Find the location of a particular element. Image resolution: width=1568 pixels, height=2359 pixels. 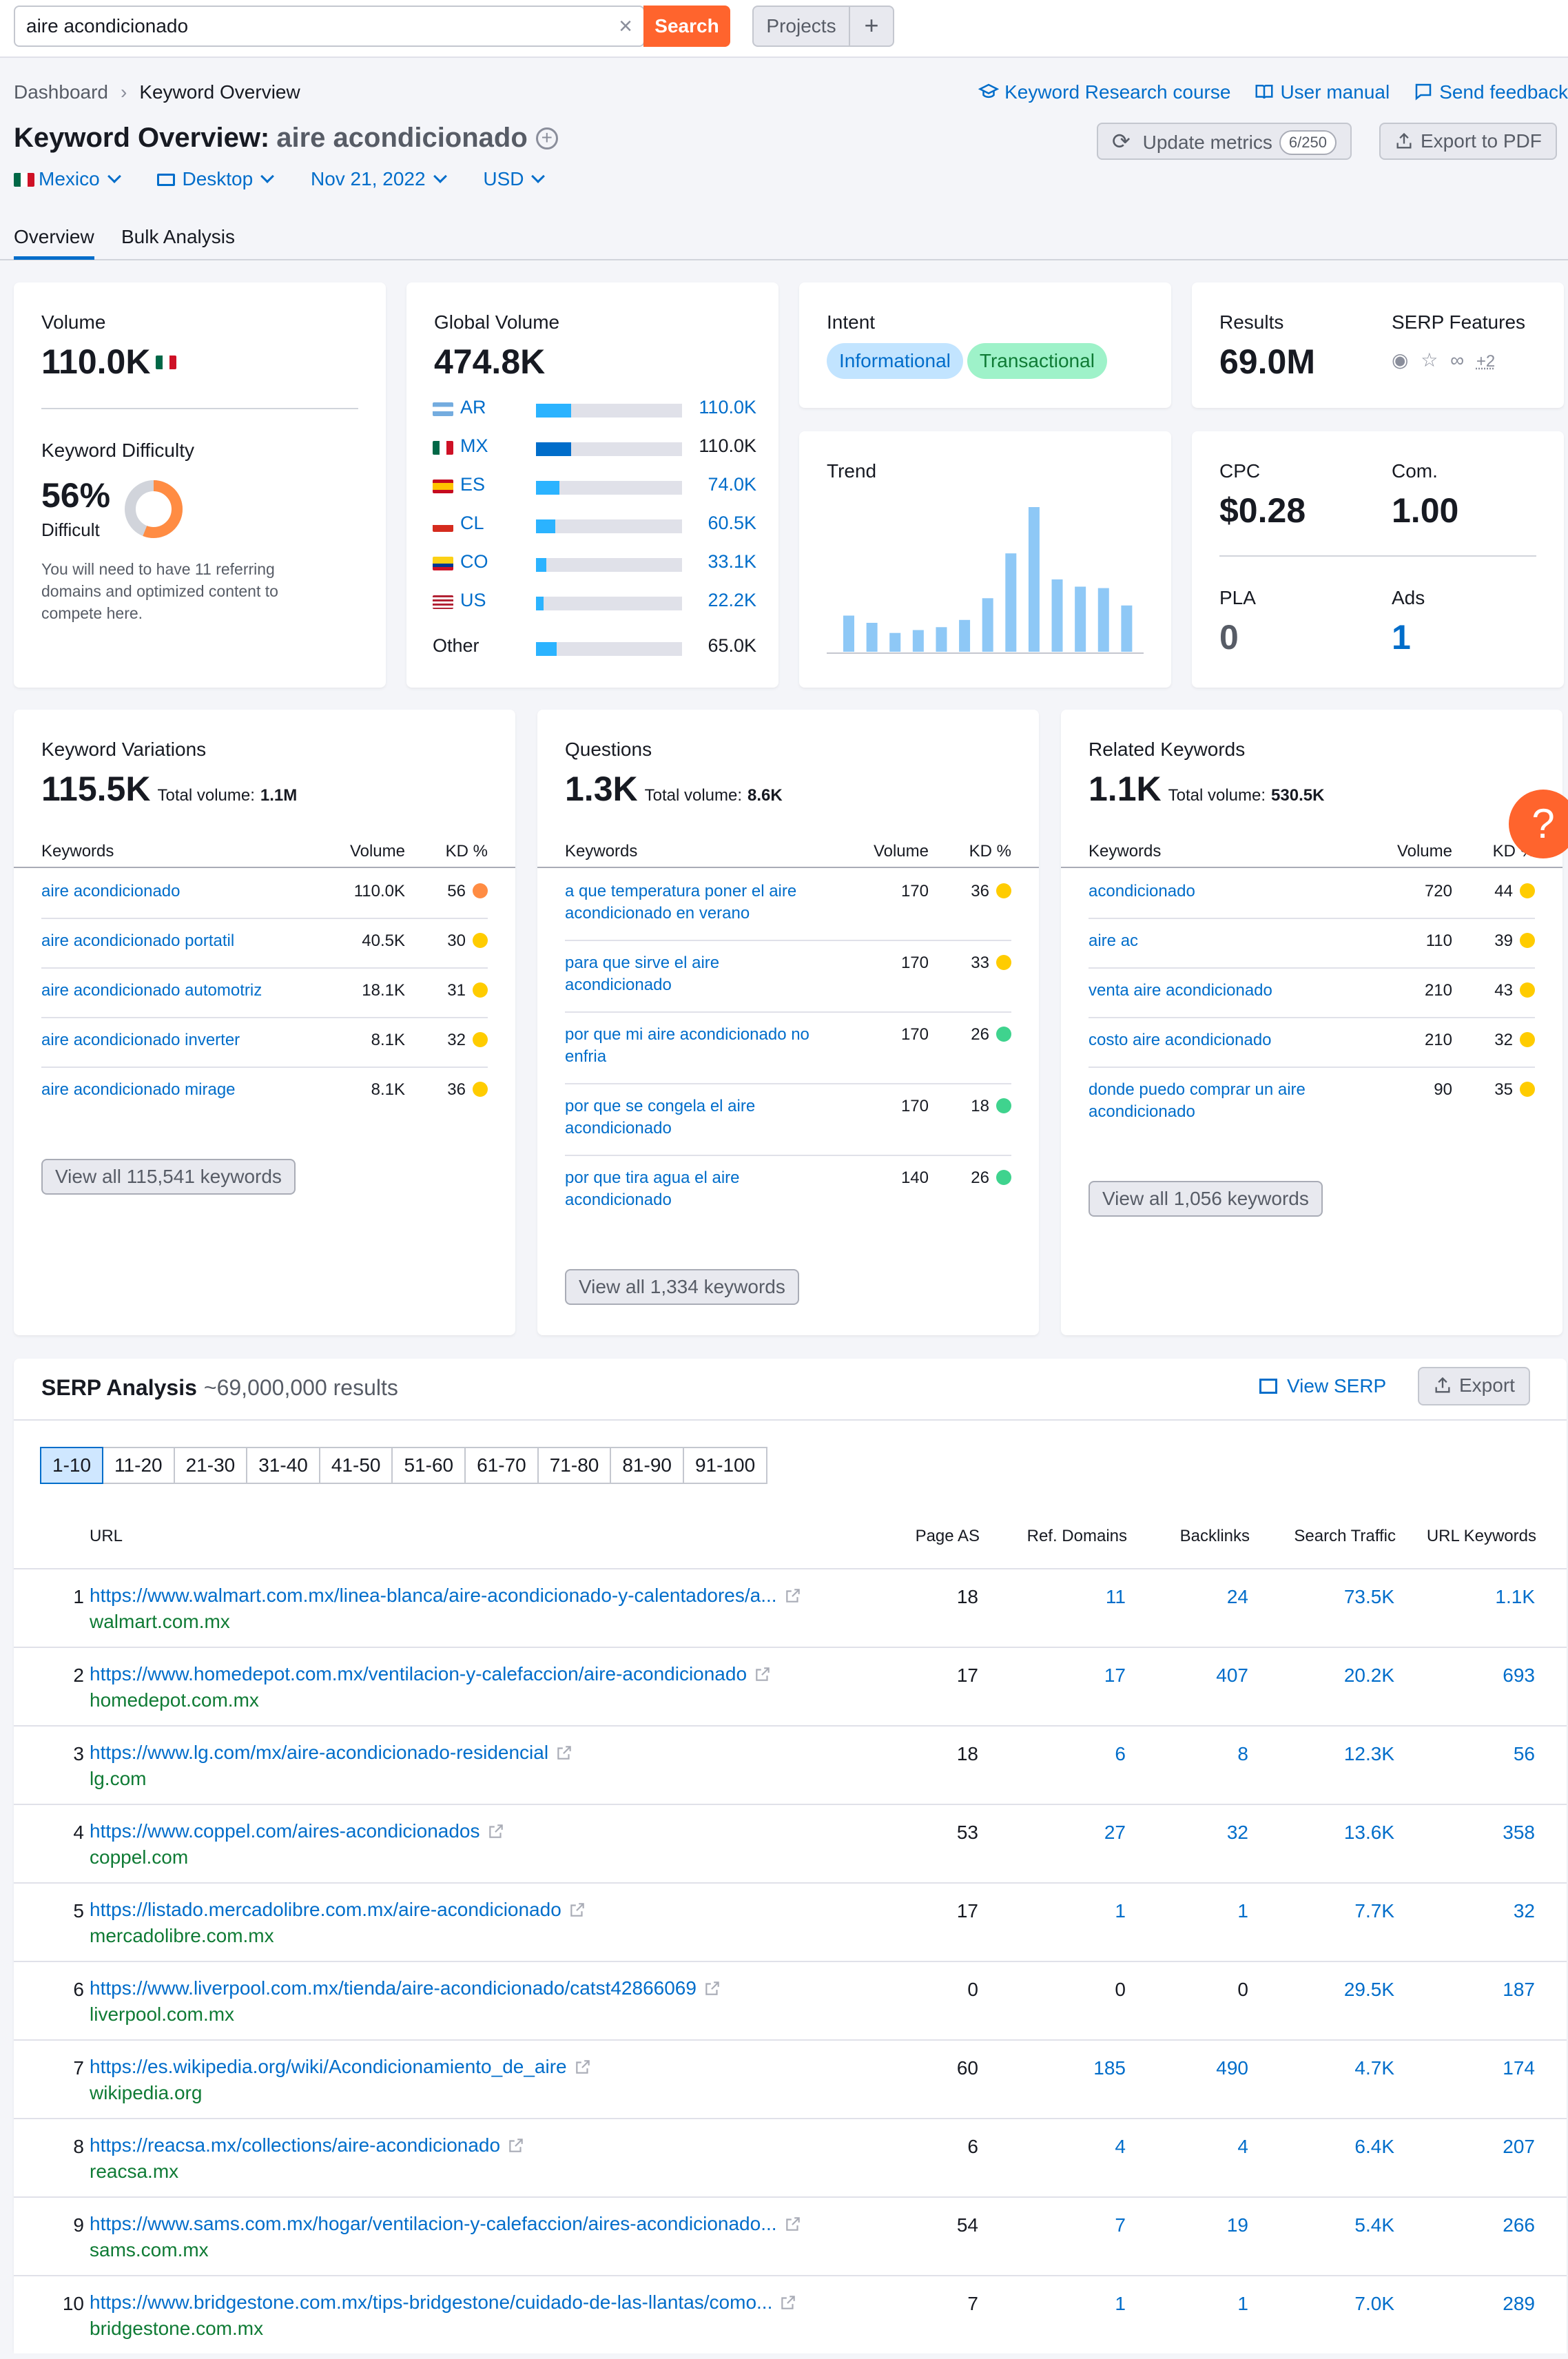

serp-url-keywords: 56 is located at coordinates (1524, 1753).